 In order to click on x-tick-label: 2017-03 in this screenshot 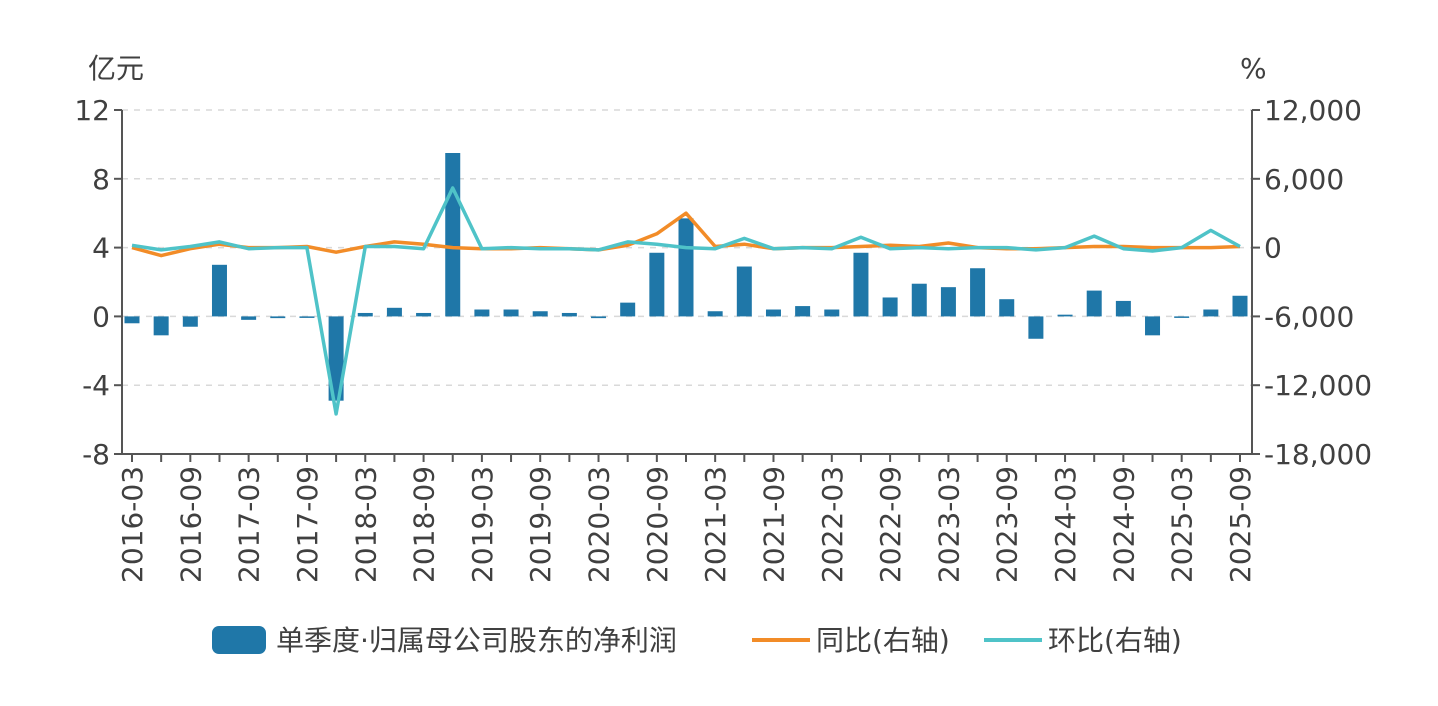, I will do `click(249, 524)`.